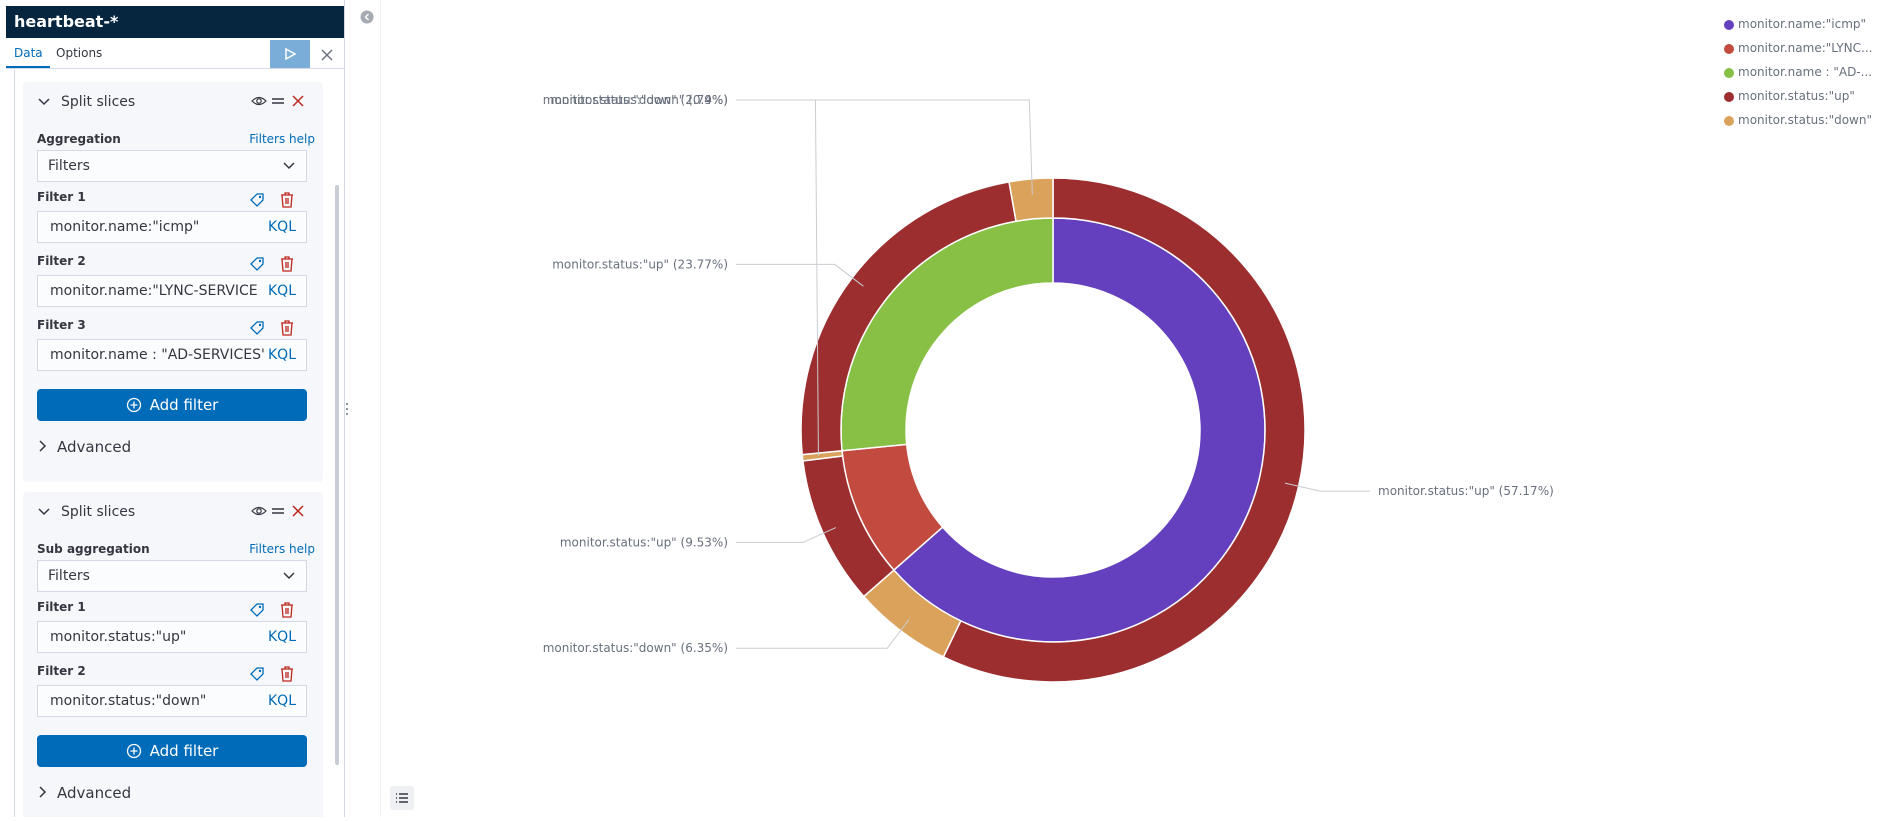  I want to click on slice-label: monitor.status:"down" (2.79%), so click(635, 100).